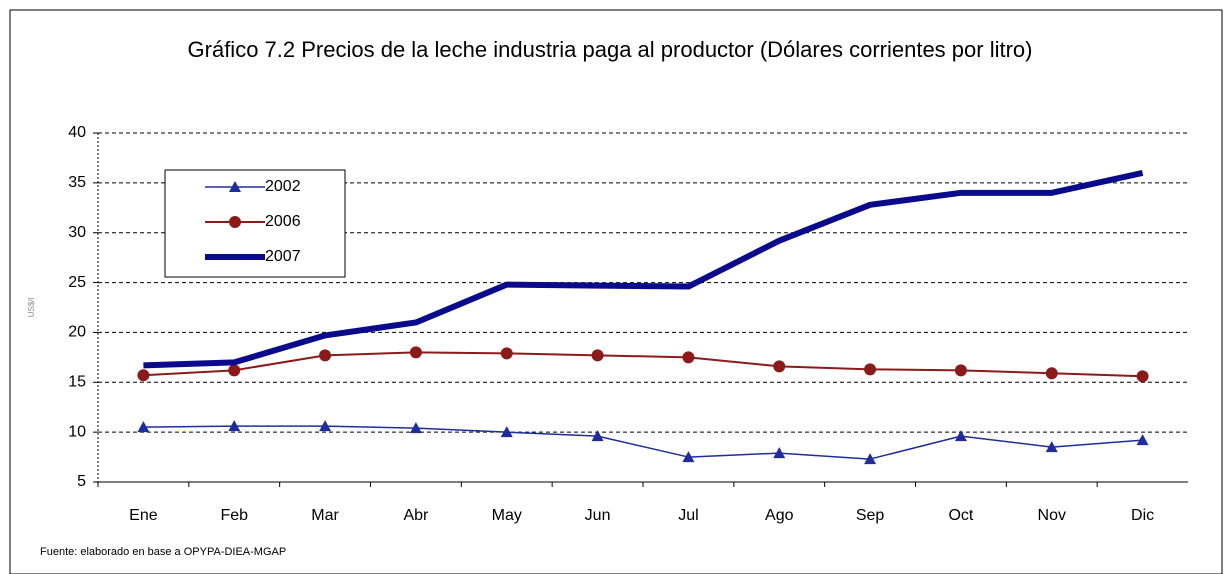 The width and height of the screenshot is (1232, 574). Describe the element at coordinates (77, 332) in the screenshot. I see `y-tick-label: 20` at that location.